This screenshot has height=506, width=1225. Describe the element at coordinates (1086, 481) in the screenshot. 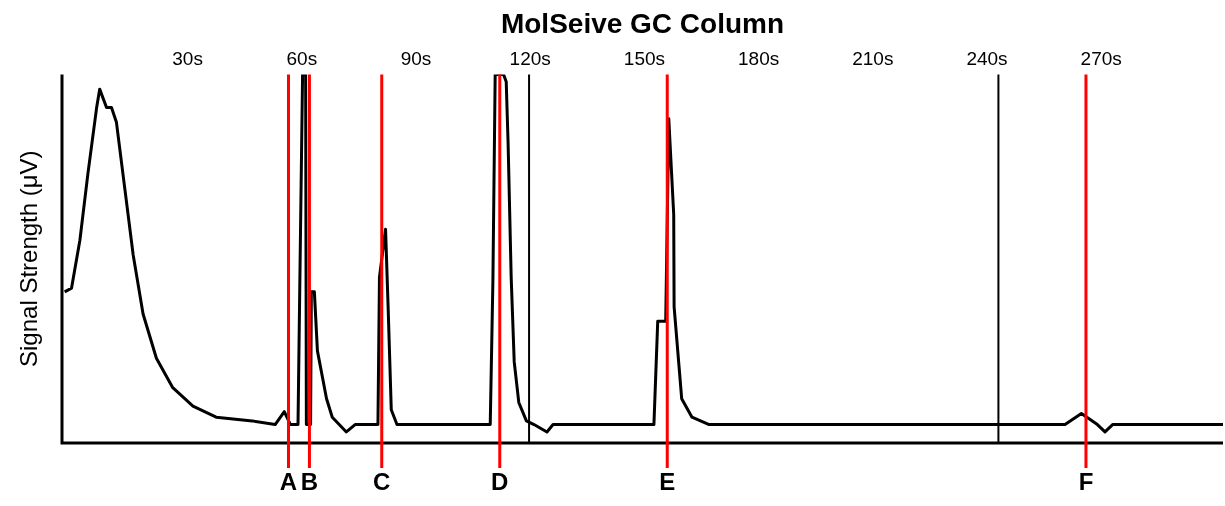

I see `ref-line-label: F` at that location.